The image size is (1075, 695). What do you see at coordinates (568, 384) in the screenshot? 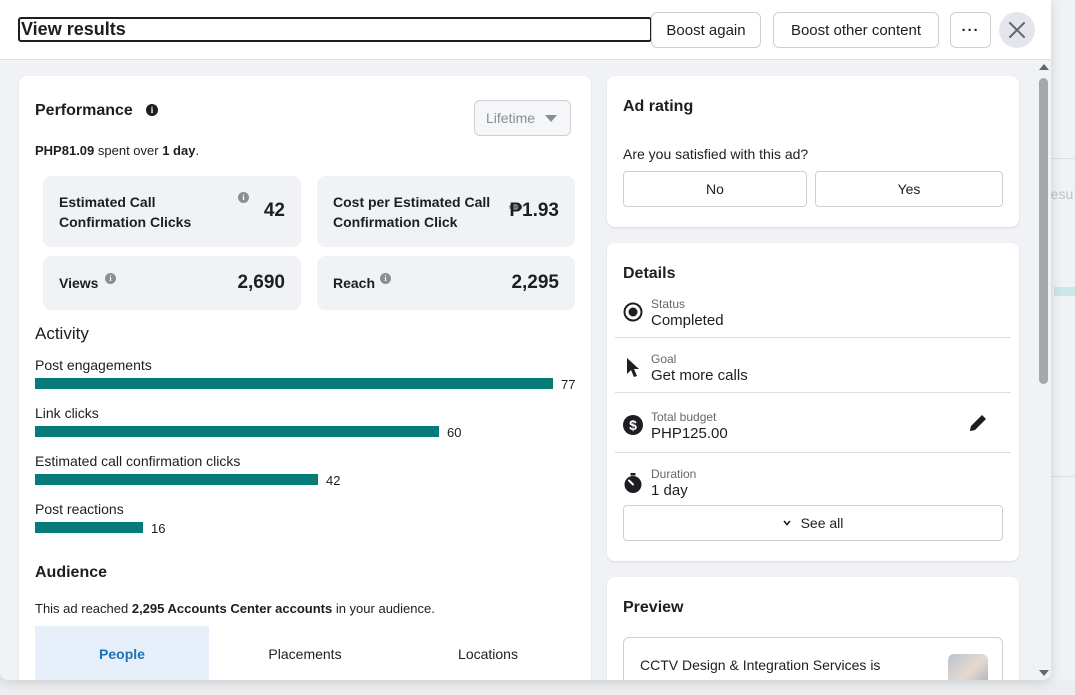
I see `activity-value: 77` at bounding box center [568, 384].